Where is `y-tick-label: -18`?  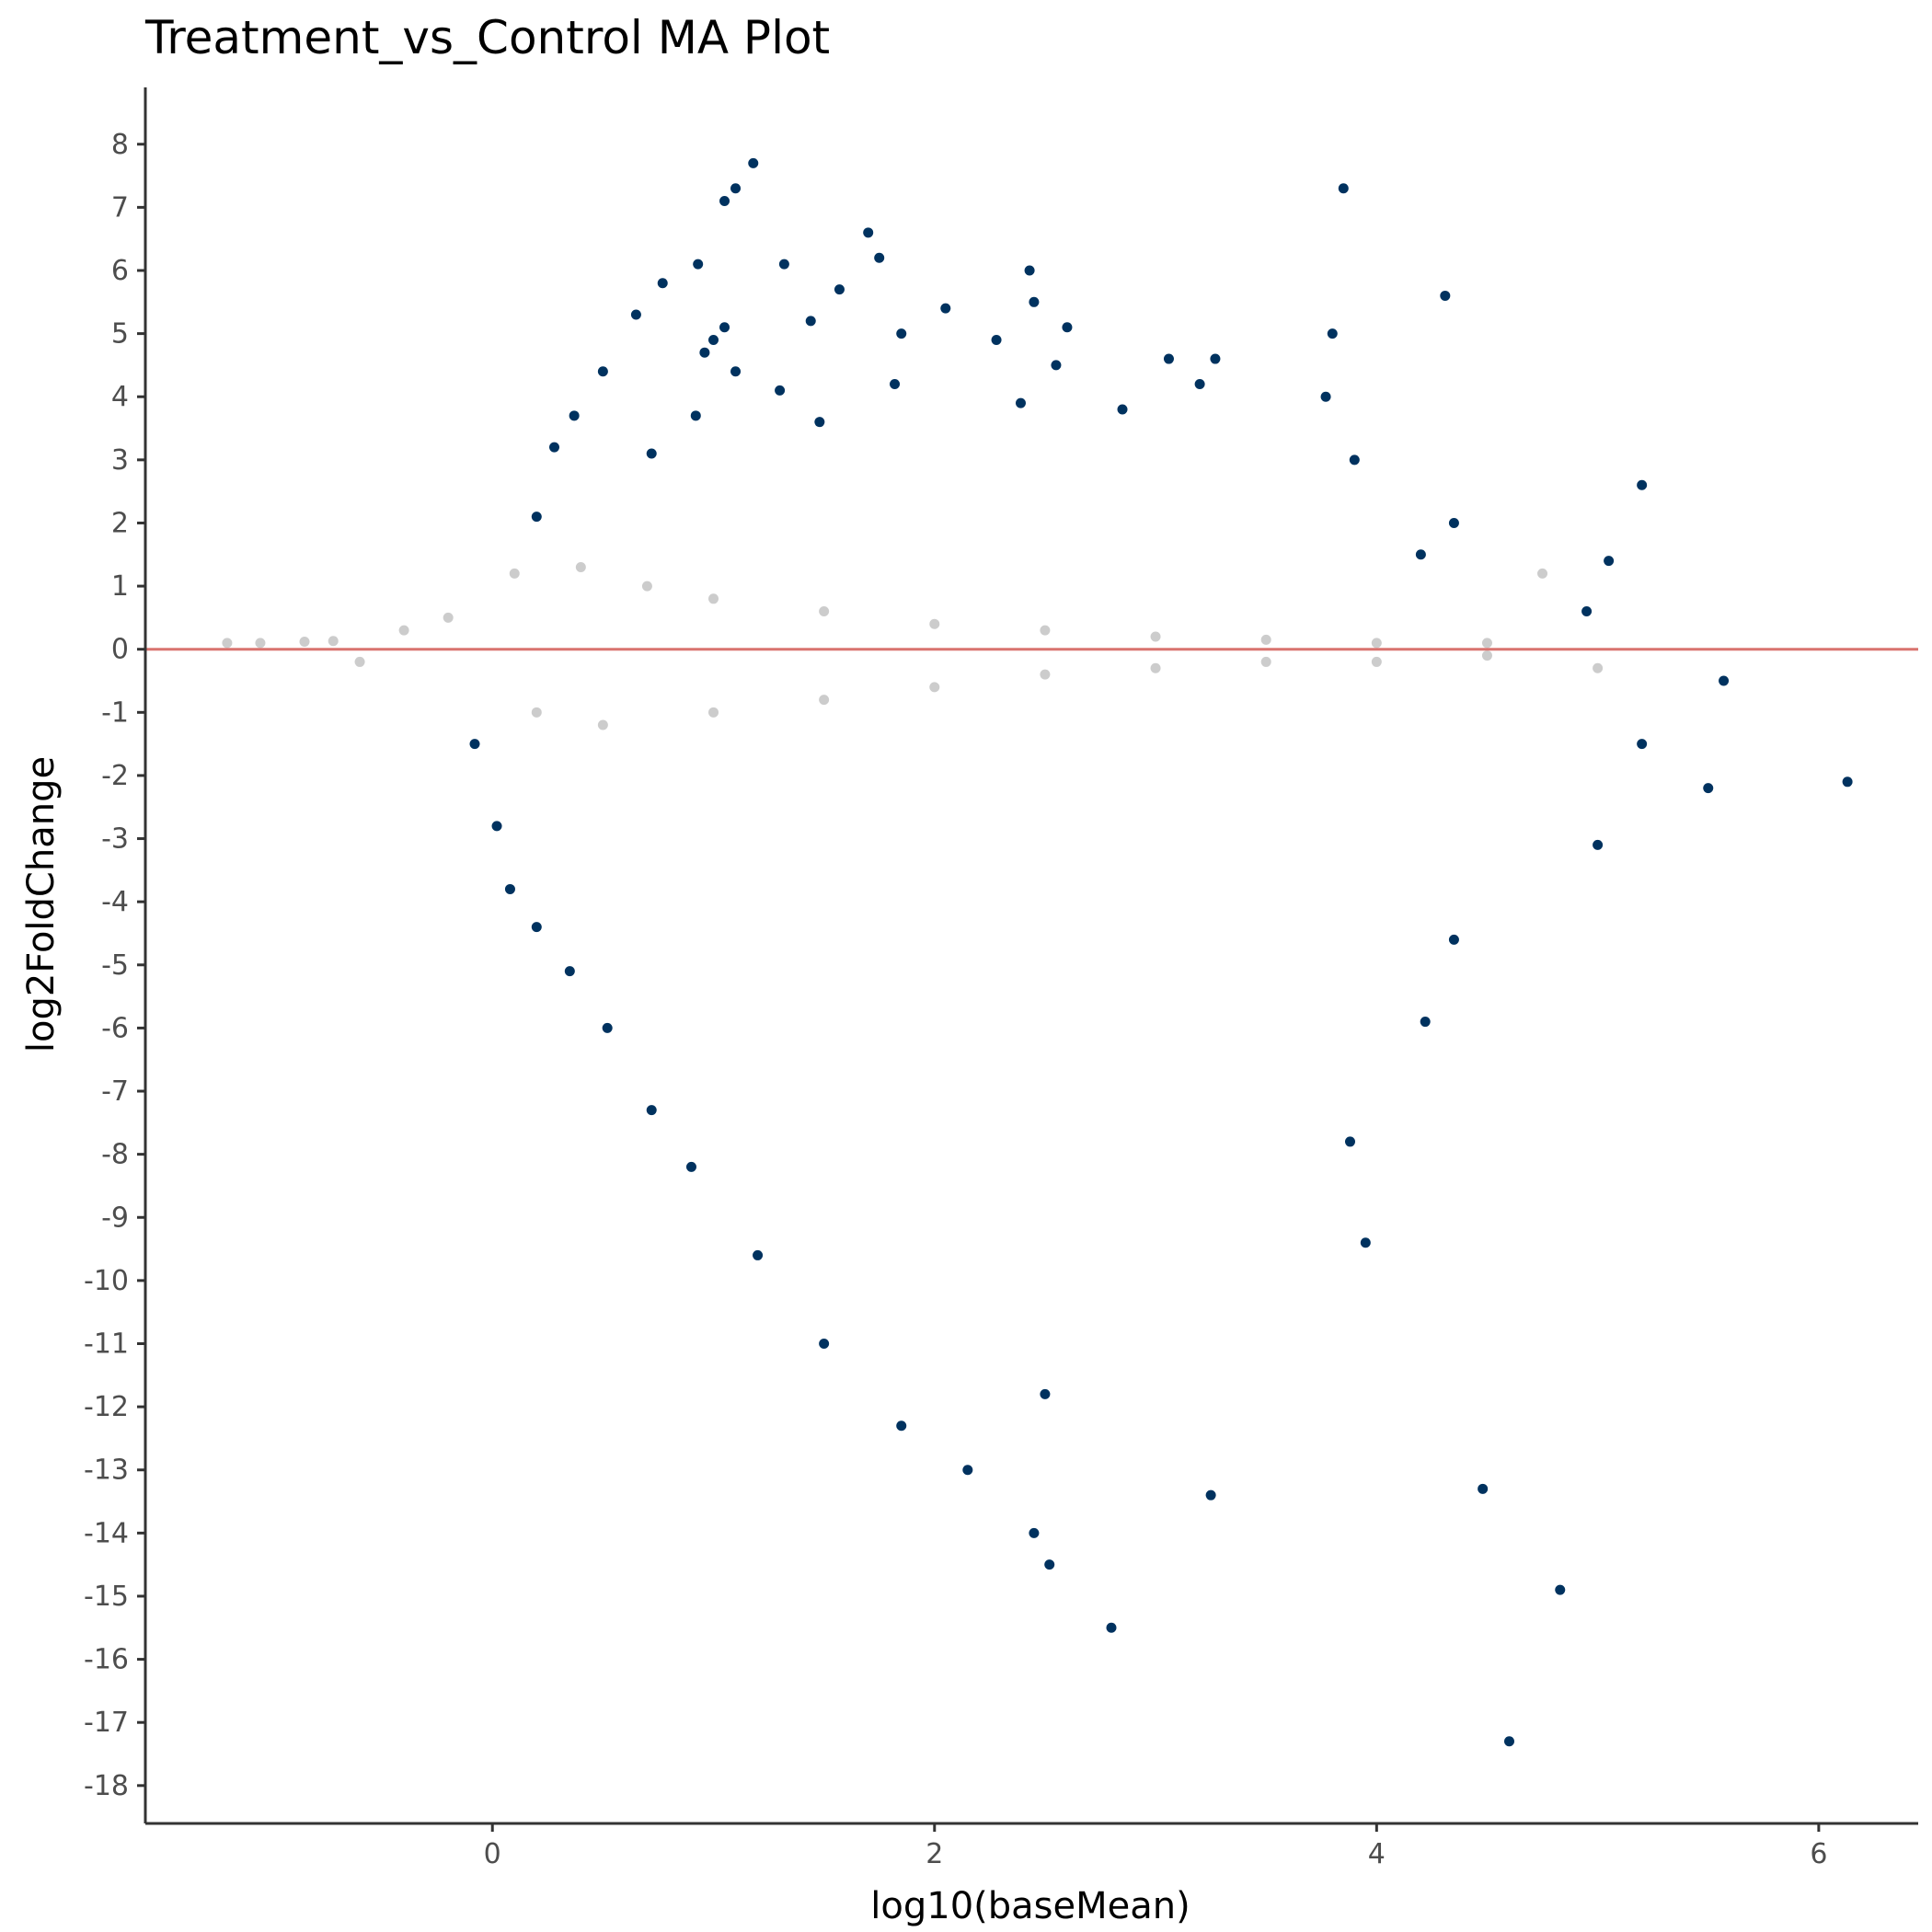 y-tick-label: -18 is located at coordinates (106, 1786).